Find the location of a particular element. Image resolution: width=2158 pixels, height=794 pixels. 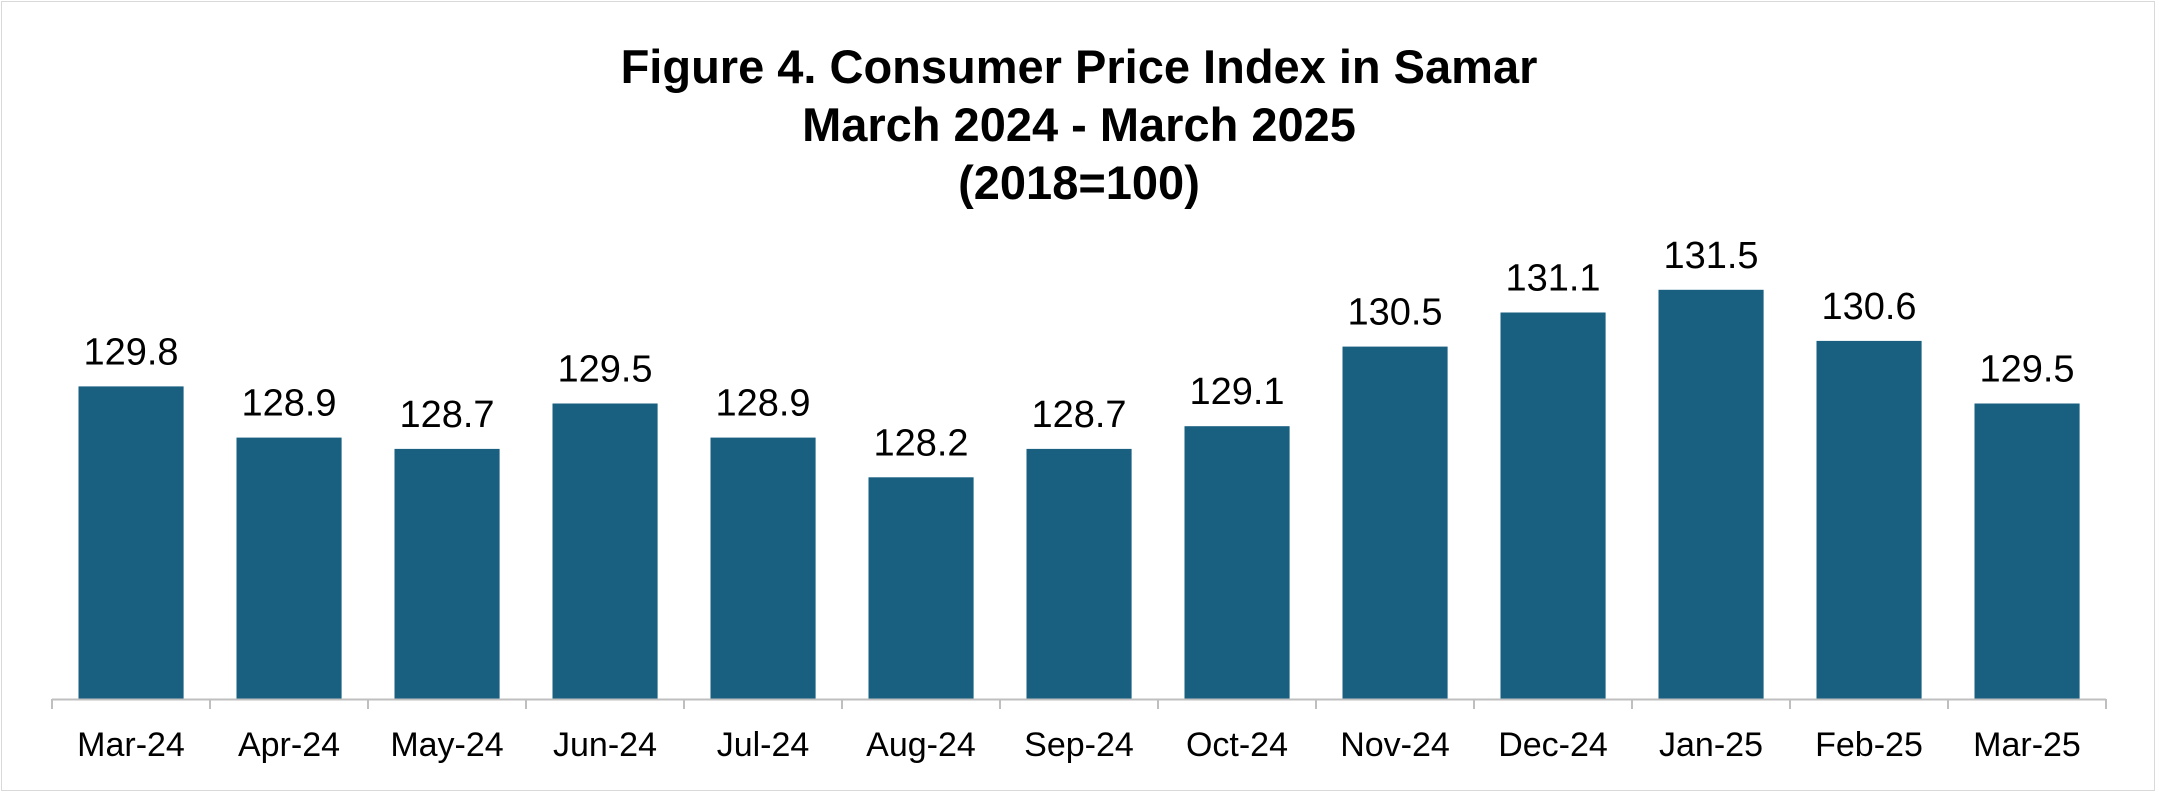

data-label: 131.5 is located at coordinates (1710, 256).